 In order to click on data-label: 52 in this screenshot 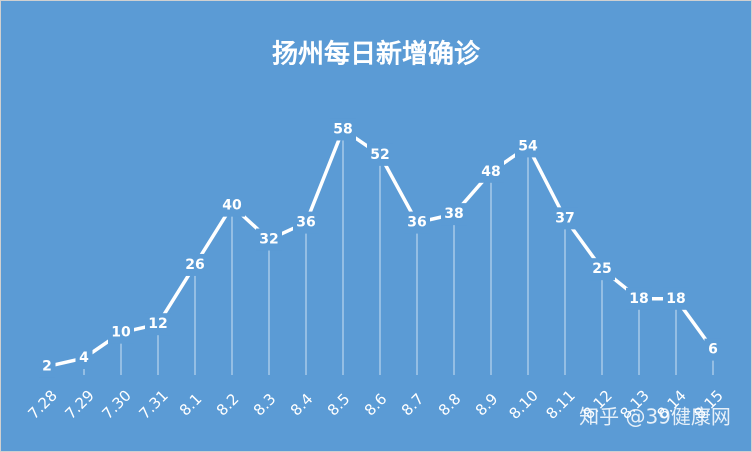, I will do `click(379, 155)`.